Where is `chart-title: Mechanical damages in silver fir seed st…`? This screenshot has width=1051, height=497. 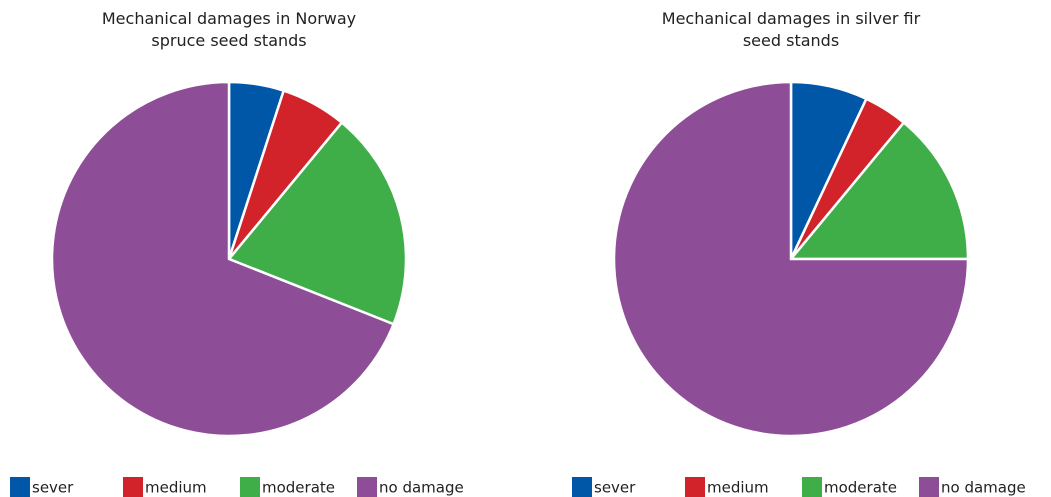
chart-title: Mechanical damages in silver fir seed st… is located at coordinates (791, 29).